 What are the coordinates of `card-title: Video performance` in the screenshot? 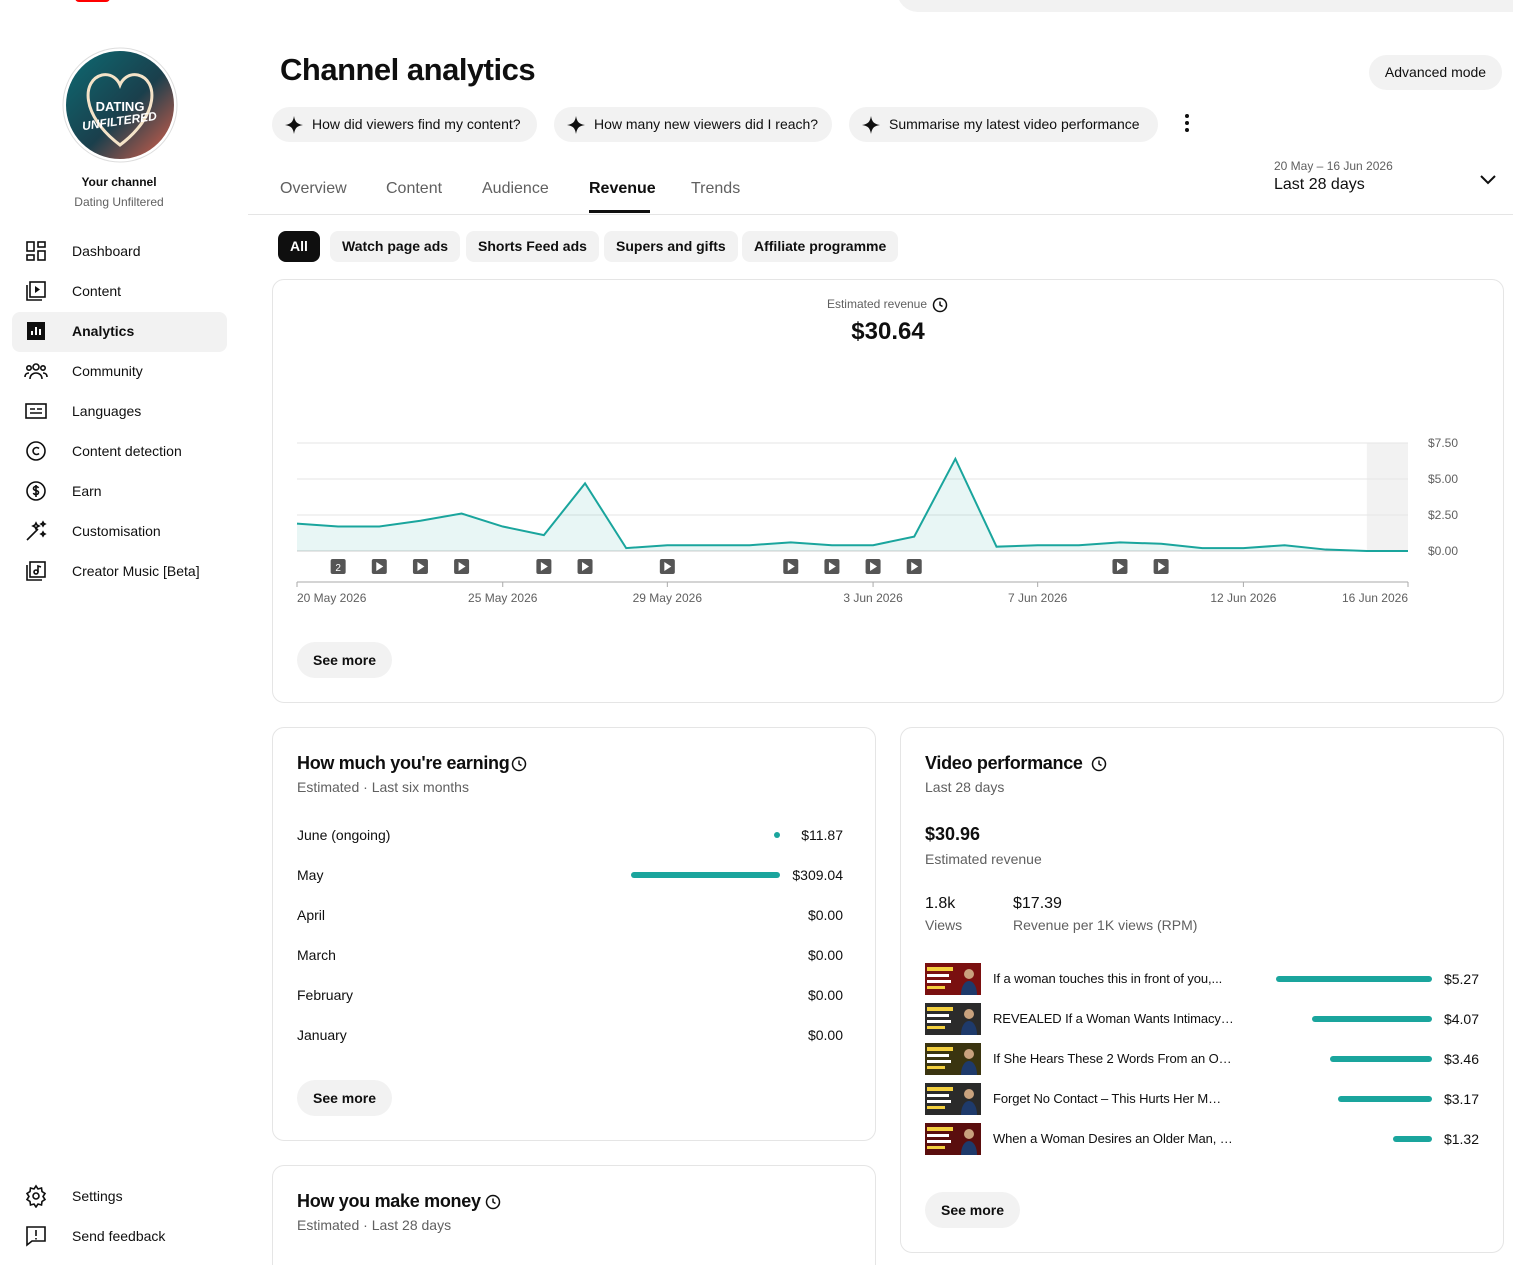 It's located at (1004, 763).